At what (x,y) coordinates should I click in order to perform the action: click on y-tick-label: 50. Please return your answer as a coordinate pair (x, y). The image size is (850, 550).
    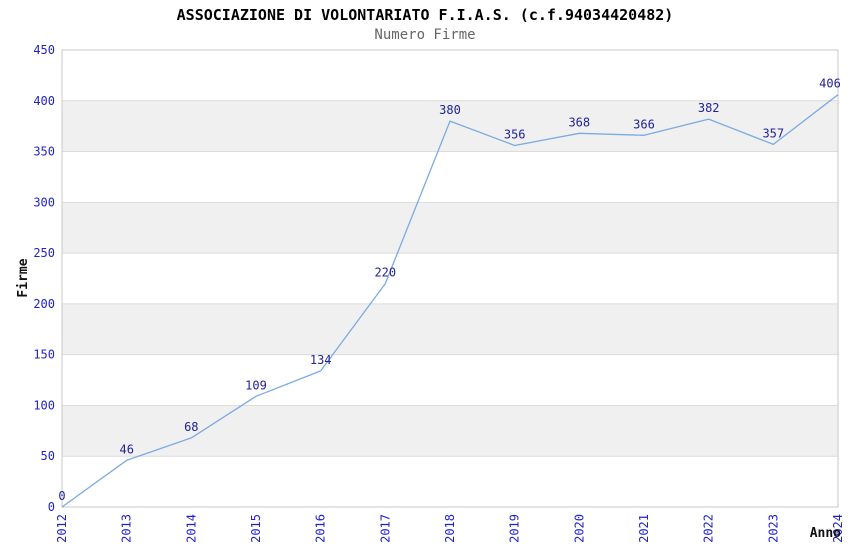
    Looking at the image, I should click on (48, 456).